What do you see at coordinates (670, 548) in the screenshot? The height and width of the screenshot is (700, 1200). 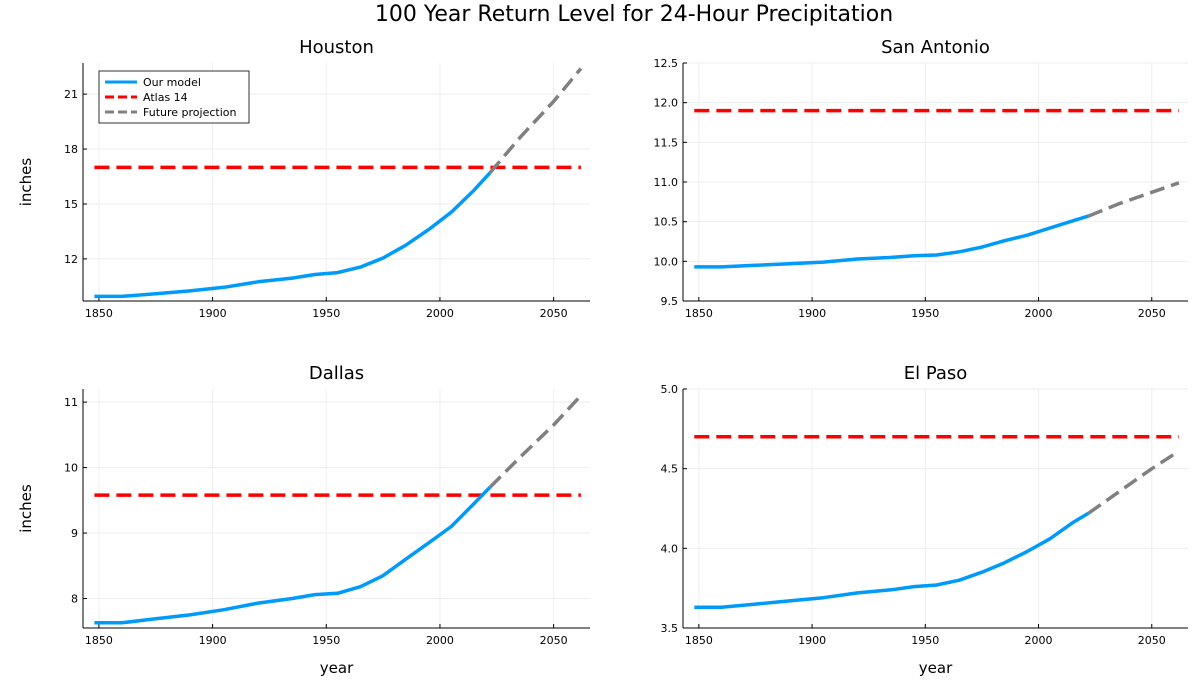 I see `y-tick-label: 4.0` at bounding box center [670, 548].